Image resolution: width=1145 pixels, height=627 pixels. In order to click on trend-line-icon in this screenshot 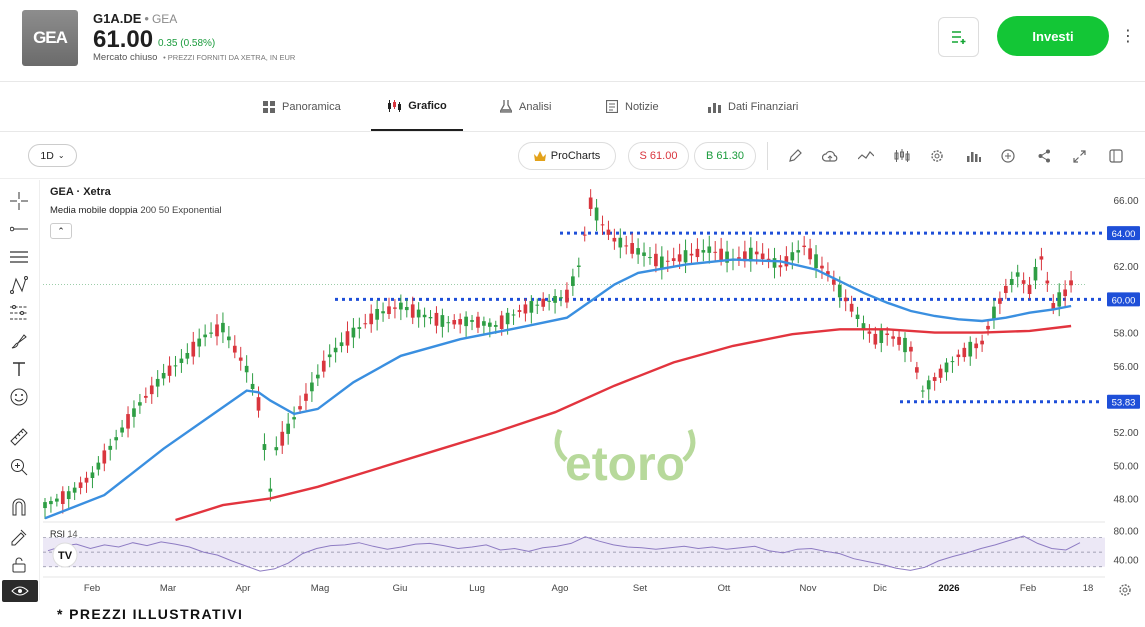, I will do `click(19, 229)`.